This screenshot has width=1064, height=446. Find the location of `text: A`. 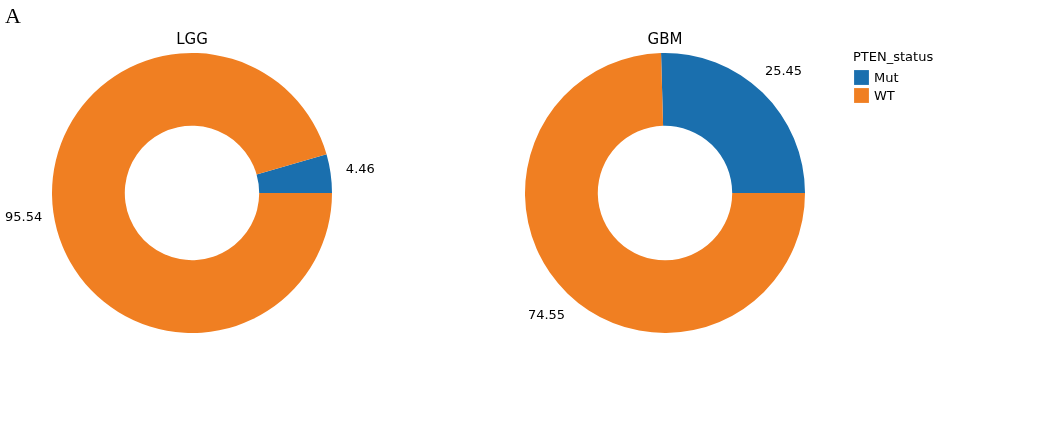

text: A is located at coordinates (13, 15).